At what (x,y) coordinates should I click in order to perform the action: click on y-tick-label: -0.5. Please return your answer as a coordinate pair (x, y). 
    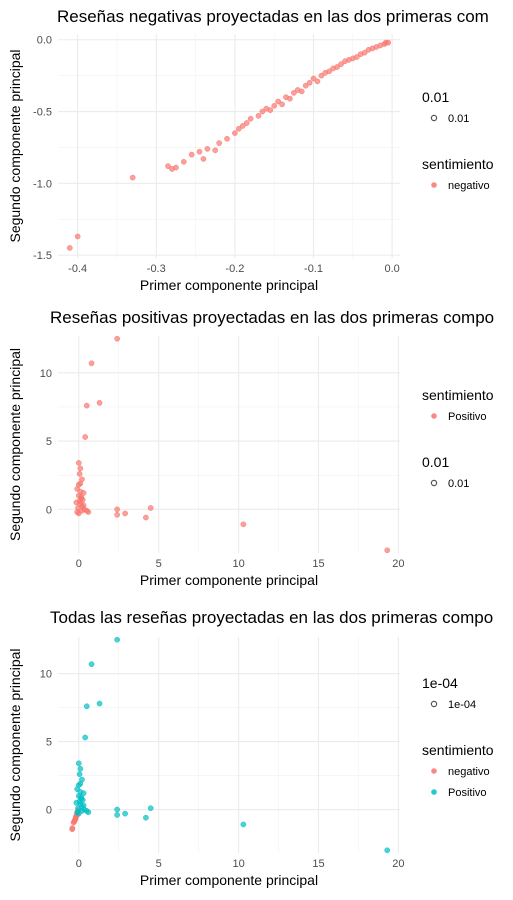
    Looking at the image, I should click on (42, 113).